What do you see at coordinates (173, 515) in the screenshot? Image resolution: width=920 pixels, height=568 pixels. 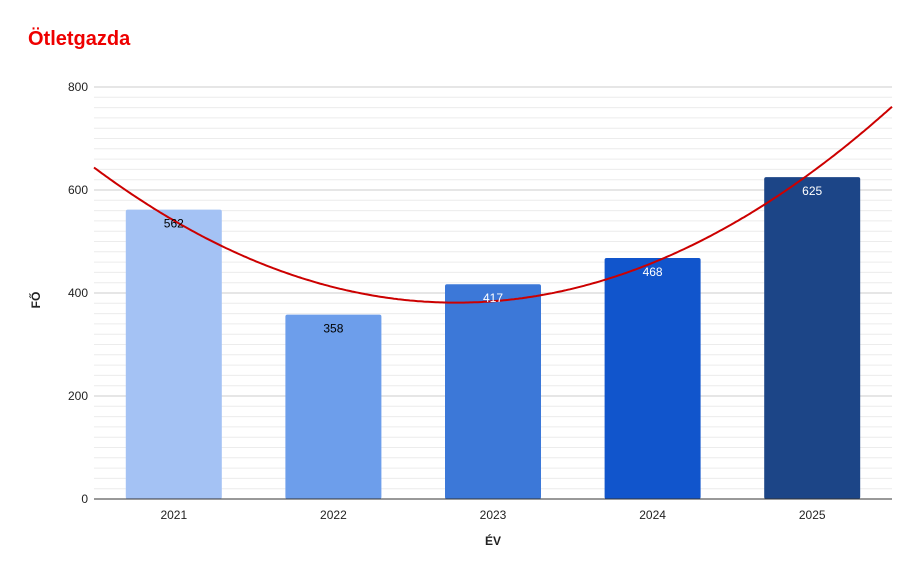 I see `x-tick-label: 2021` at bounding box center [173, 515].